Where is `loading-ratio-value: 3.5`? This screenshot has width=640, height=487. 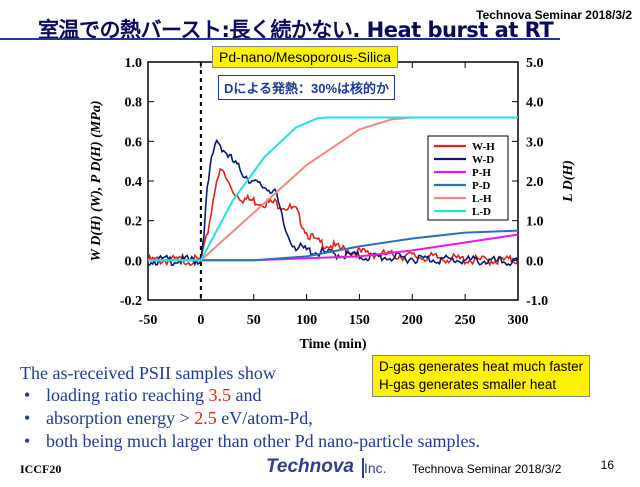 loading-ratio-value: 3.5 is located at coordinates (219, 395).